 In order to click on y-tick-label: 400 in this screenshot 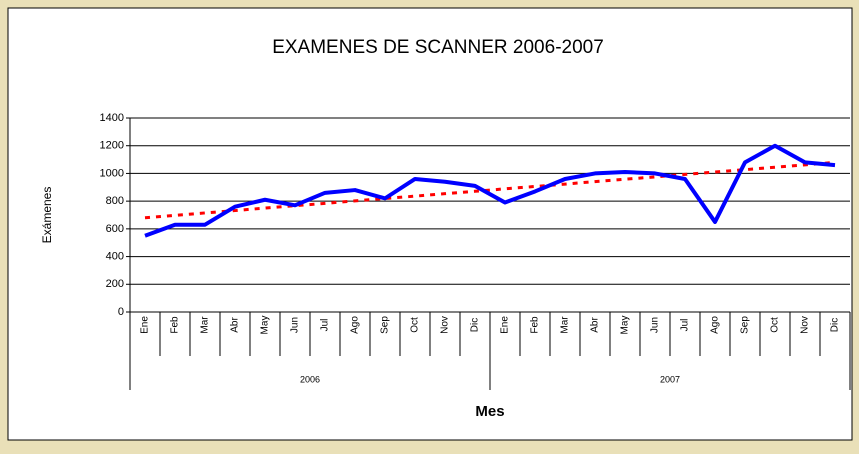, I will do `click(115, 256)`.